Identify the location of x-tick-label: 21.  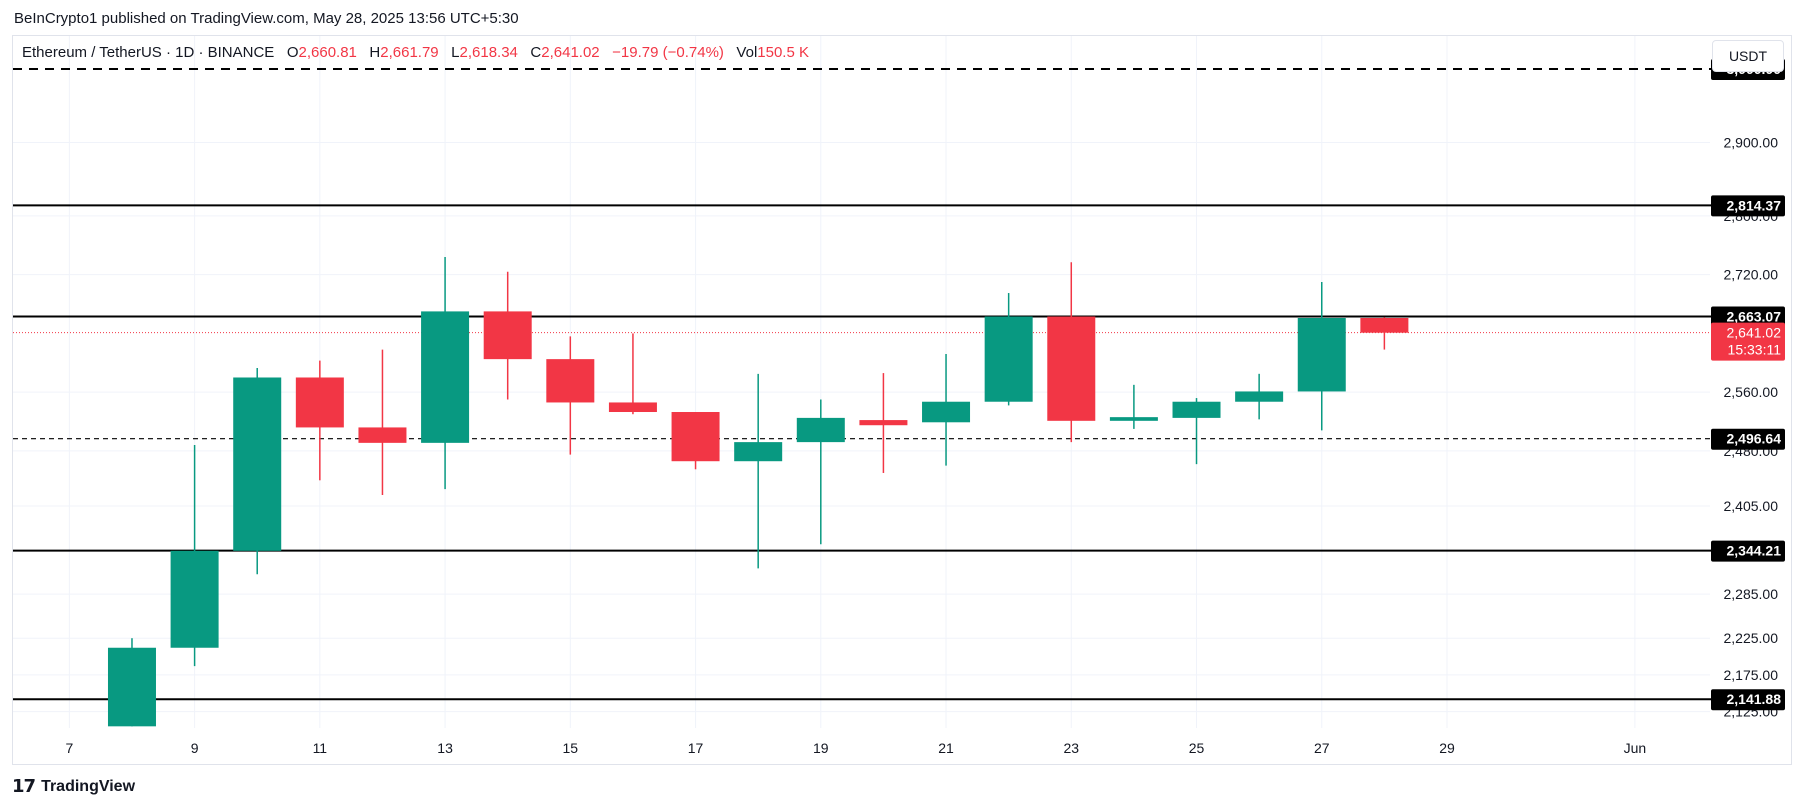
(946, 748).